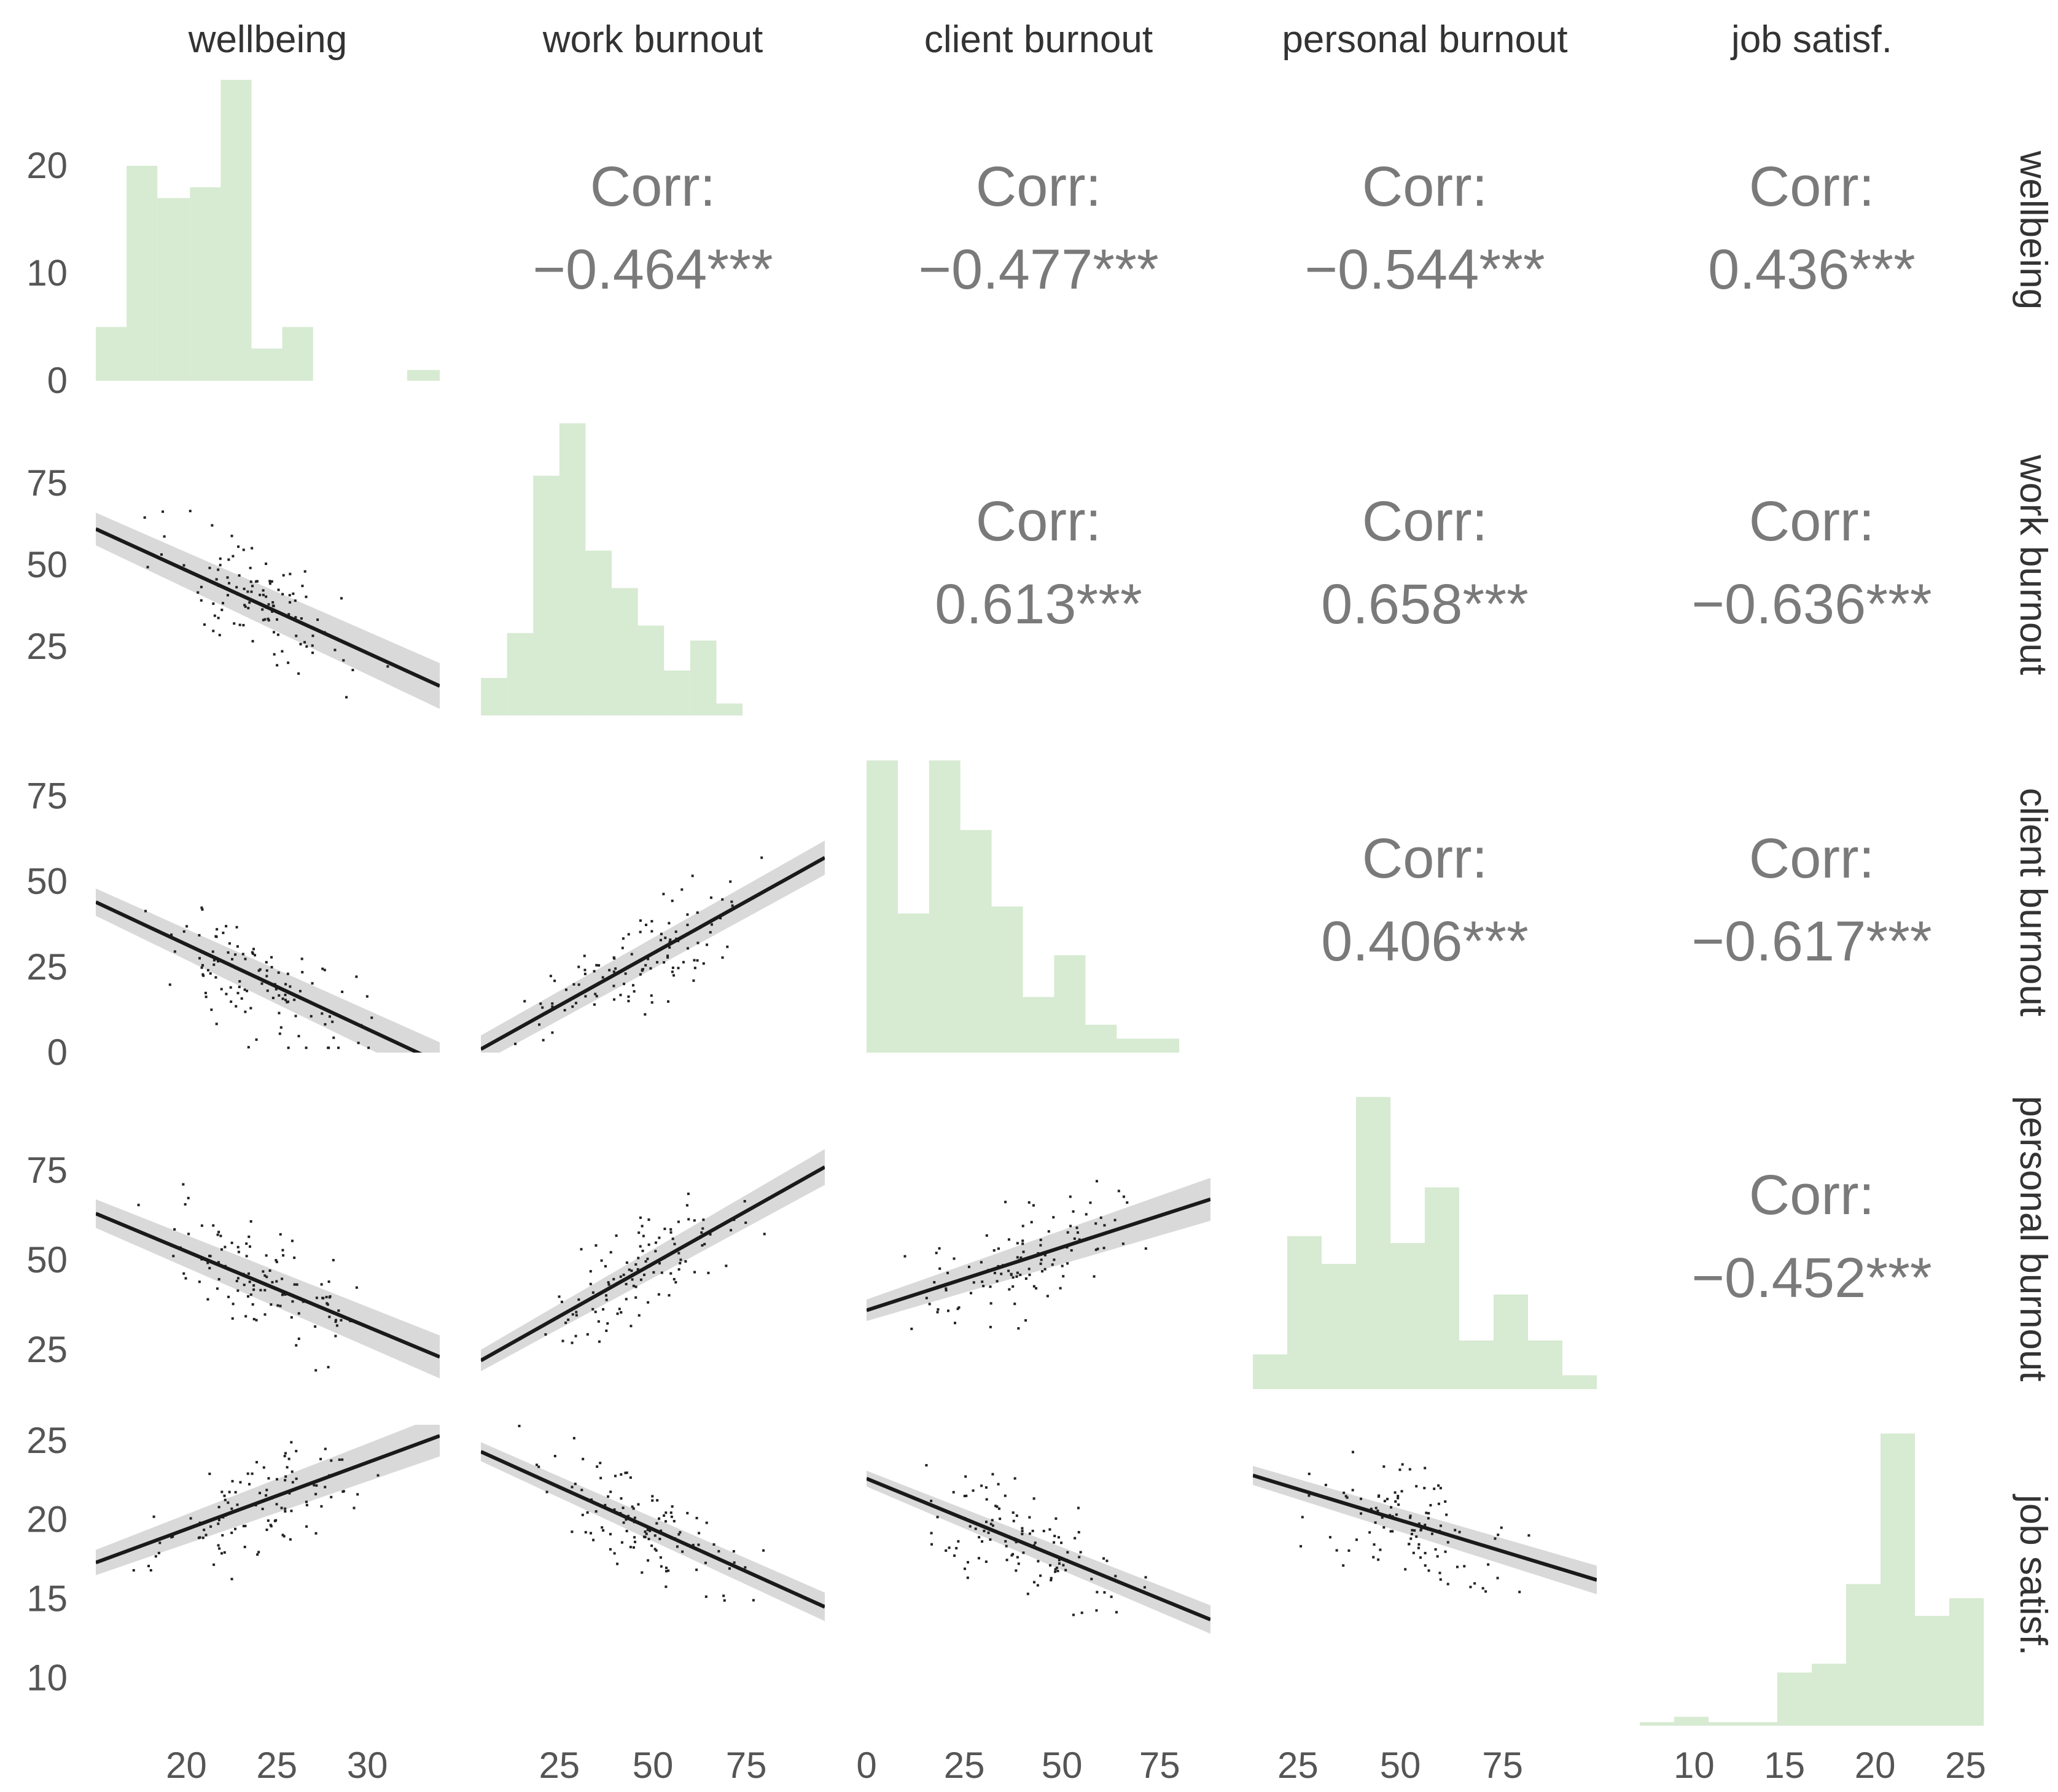 The image size is (2058, 1792). Describe the element at coordinates (47, 646) in the screenshot. I see `y-tick-label: 25` at that location.